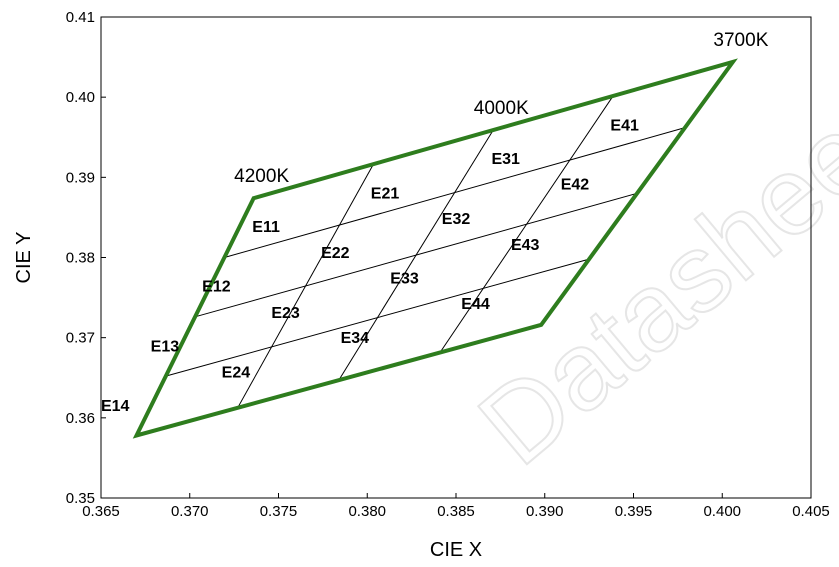 The height and width of the screenshot is (567, 839). I want to click on x-tick-label: 0.390, so click(545, 511).